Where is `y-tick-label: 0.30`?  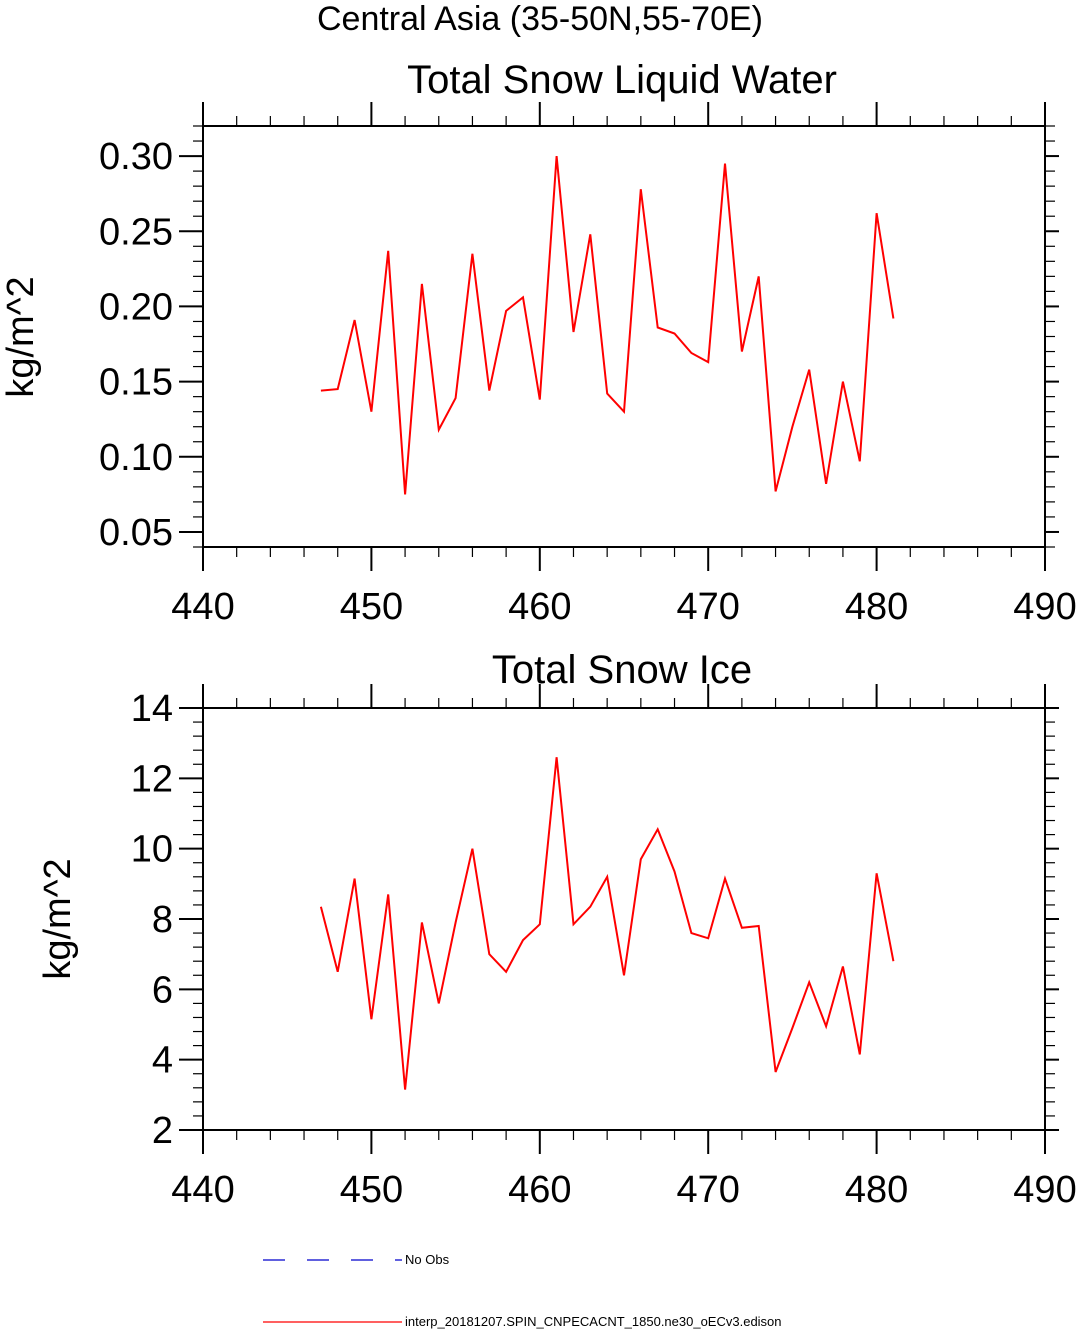 y-tick-label: 0.30 is located at coordinates (136, 157).